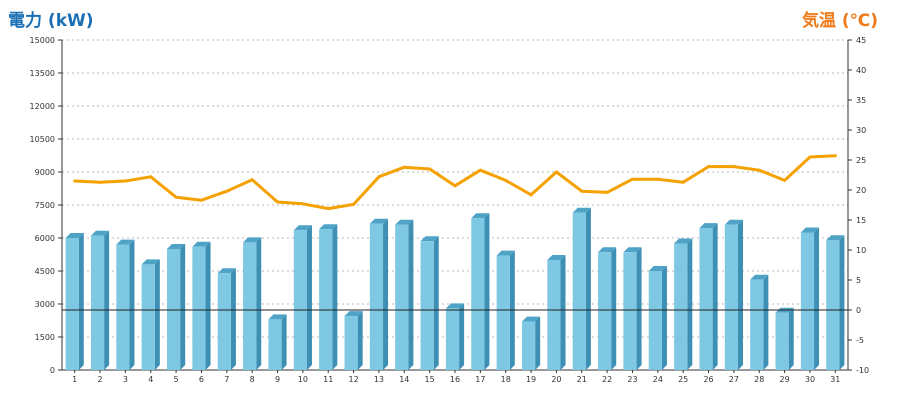 The width and height of the screenshot is (900, 400). Describe the element at coordinates (277, 379) in the screenshot. I see `x-axis-tick-label: 9` at that location.